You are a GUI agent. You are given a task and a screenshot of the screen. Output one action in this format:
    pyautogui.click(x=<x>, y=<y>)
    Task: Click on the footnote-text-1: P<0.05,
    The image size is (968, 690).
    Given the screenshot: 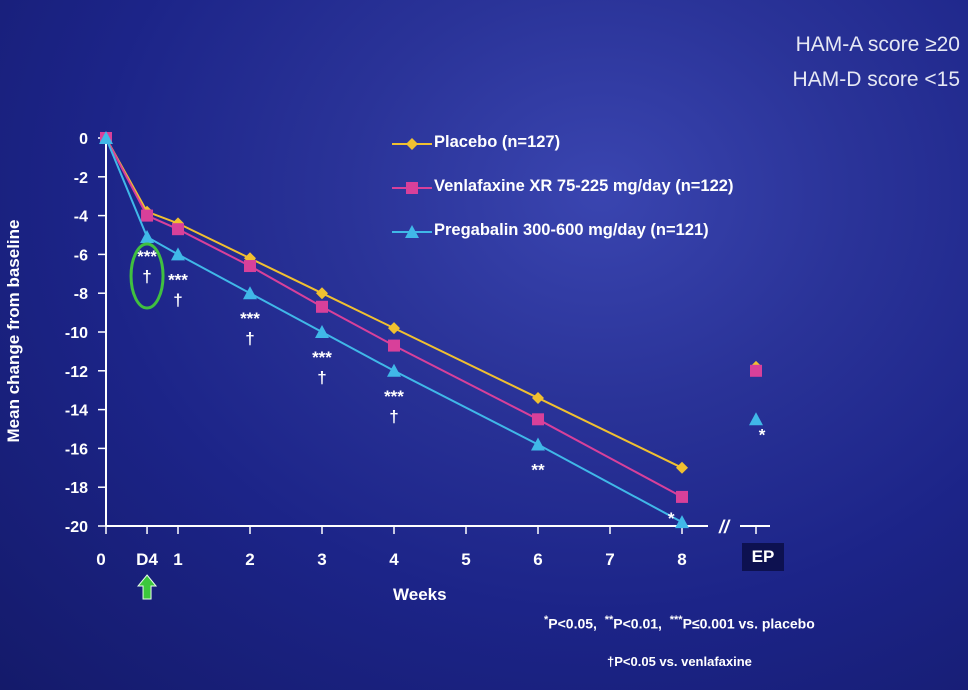 What is the action you would take?
    pyautogui.click(x=572, y=623)
    